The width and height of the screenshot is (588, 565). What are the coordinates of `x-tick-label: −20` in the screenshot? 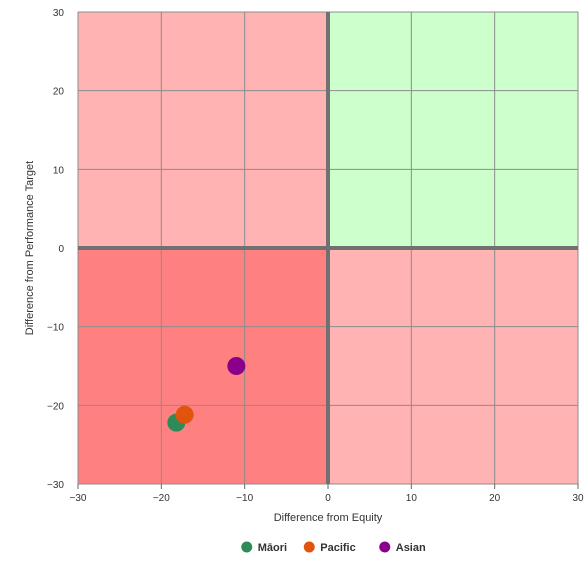 It's located at (161, 498).